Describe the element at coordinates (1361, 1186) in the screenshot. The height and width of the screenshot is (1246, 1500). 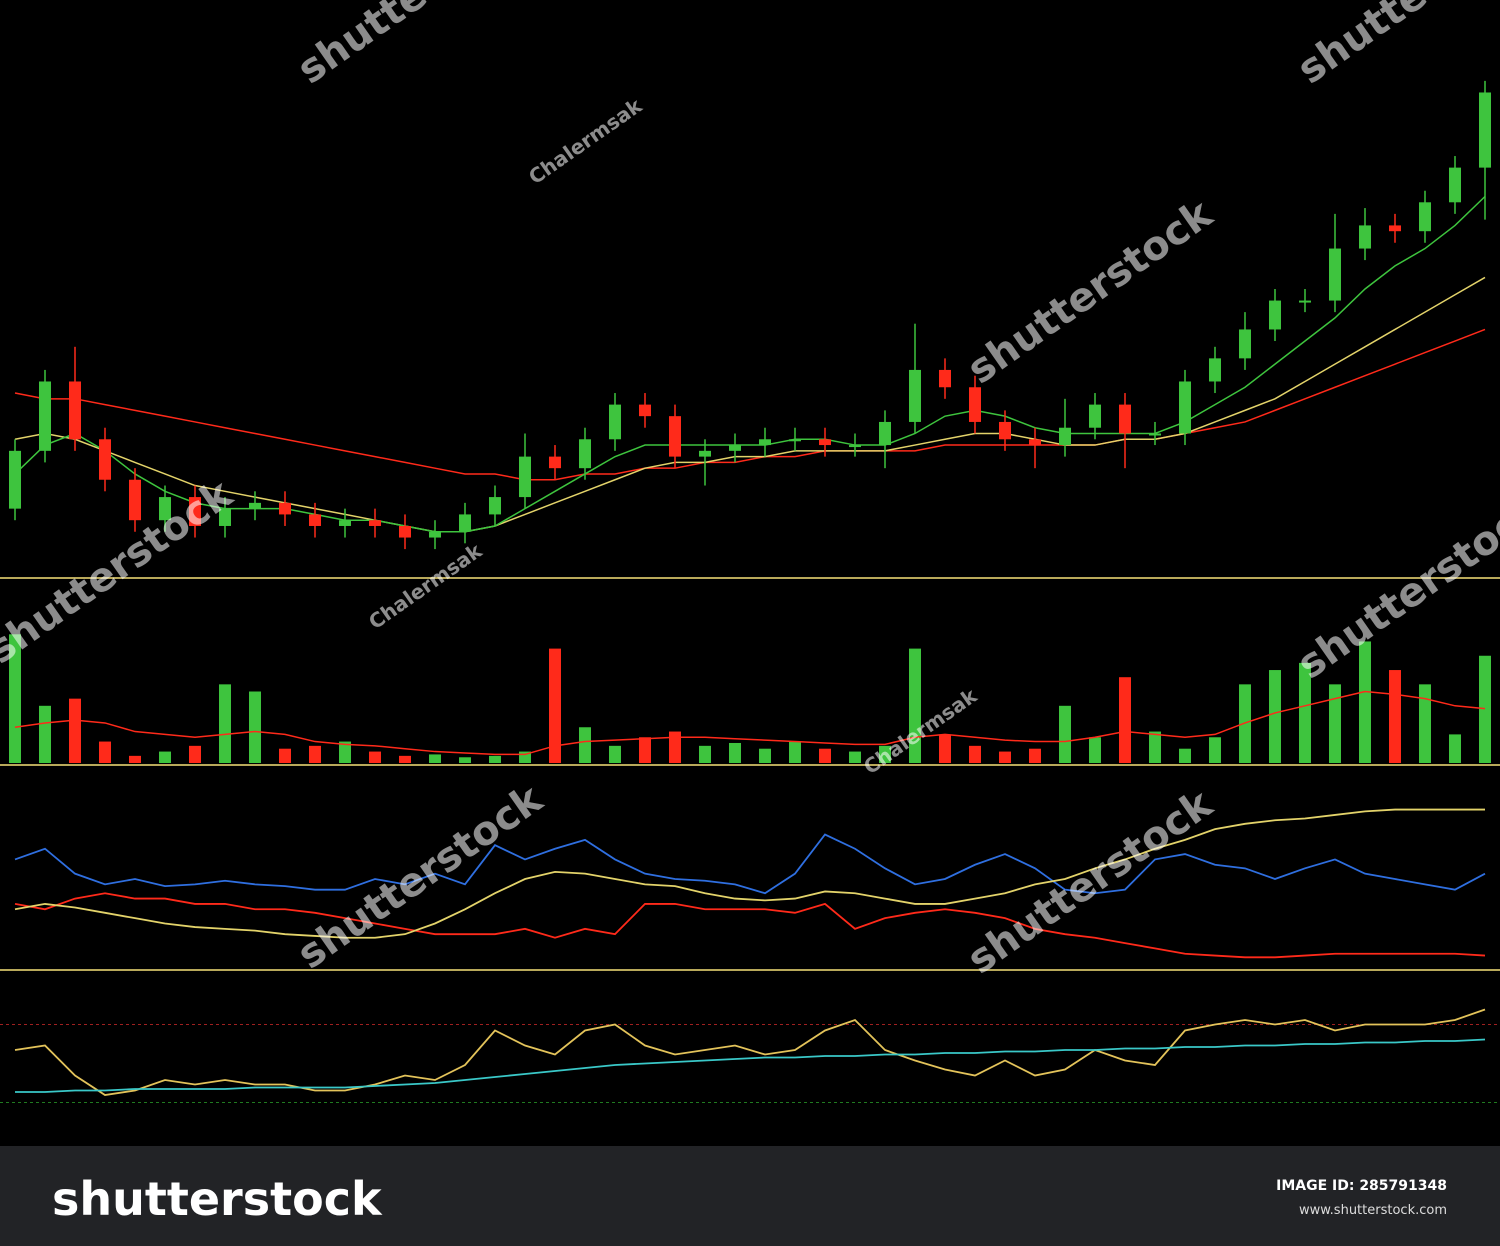
I see `image-id: IMAGE ID: 285791348` at that location.